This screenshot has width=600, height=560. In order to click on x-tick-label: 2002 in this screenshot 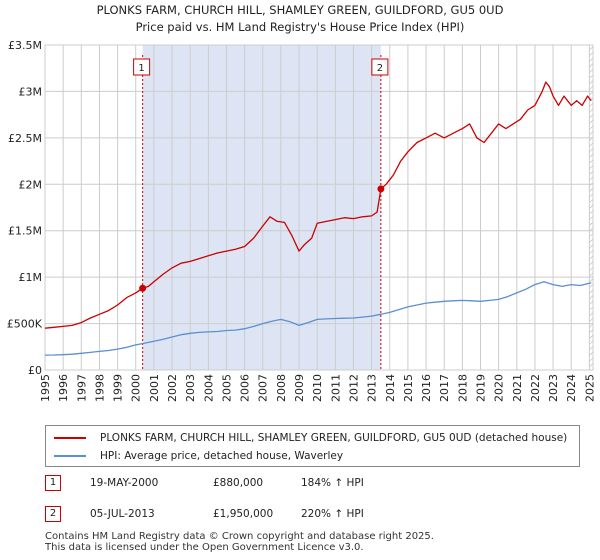, I will do `click(172, 388)`.